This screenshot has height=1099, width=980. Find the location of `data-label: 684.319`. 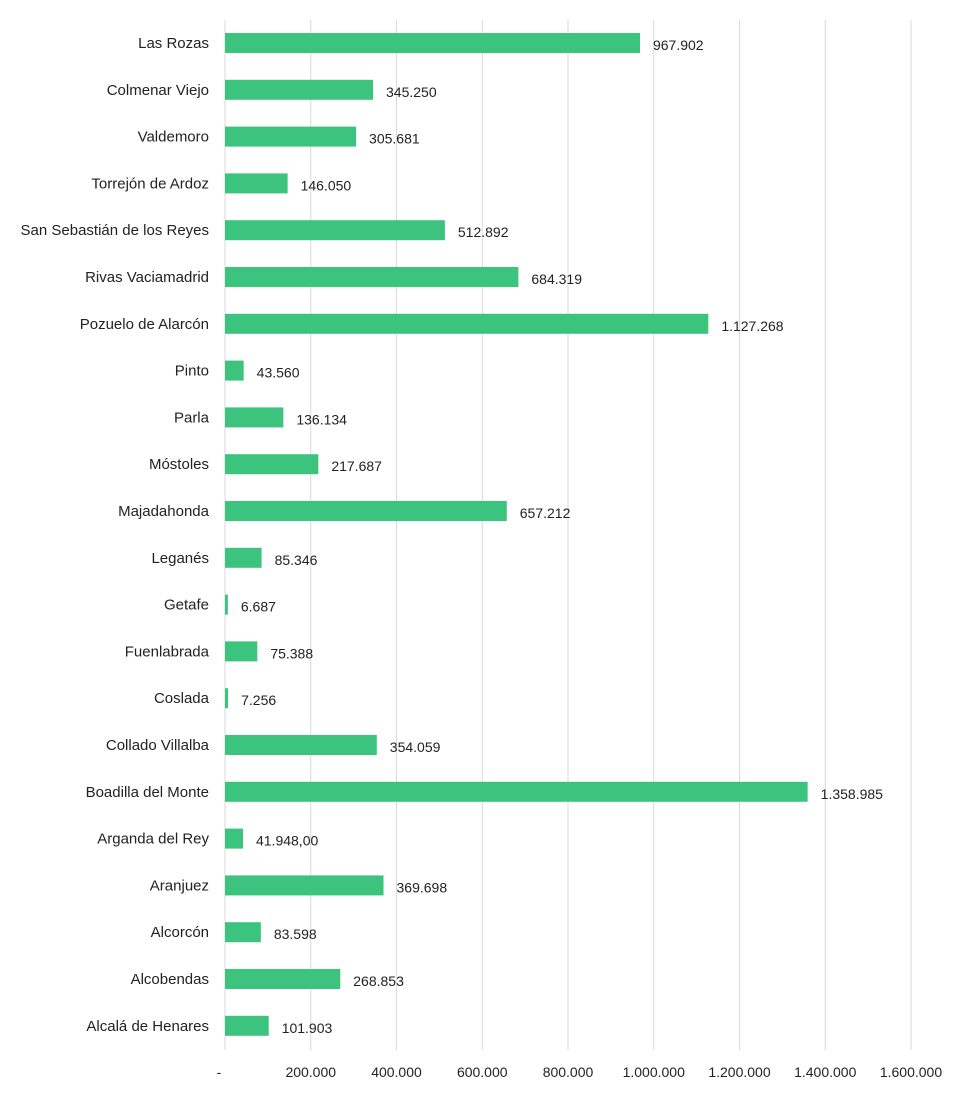

data-label: 684.319 is located at coordinates (556, 279).